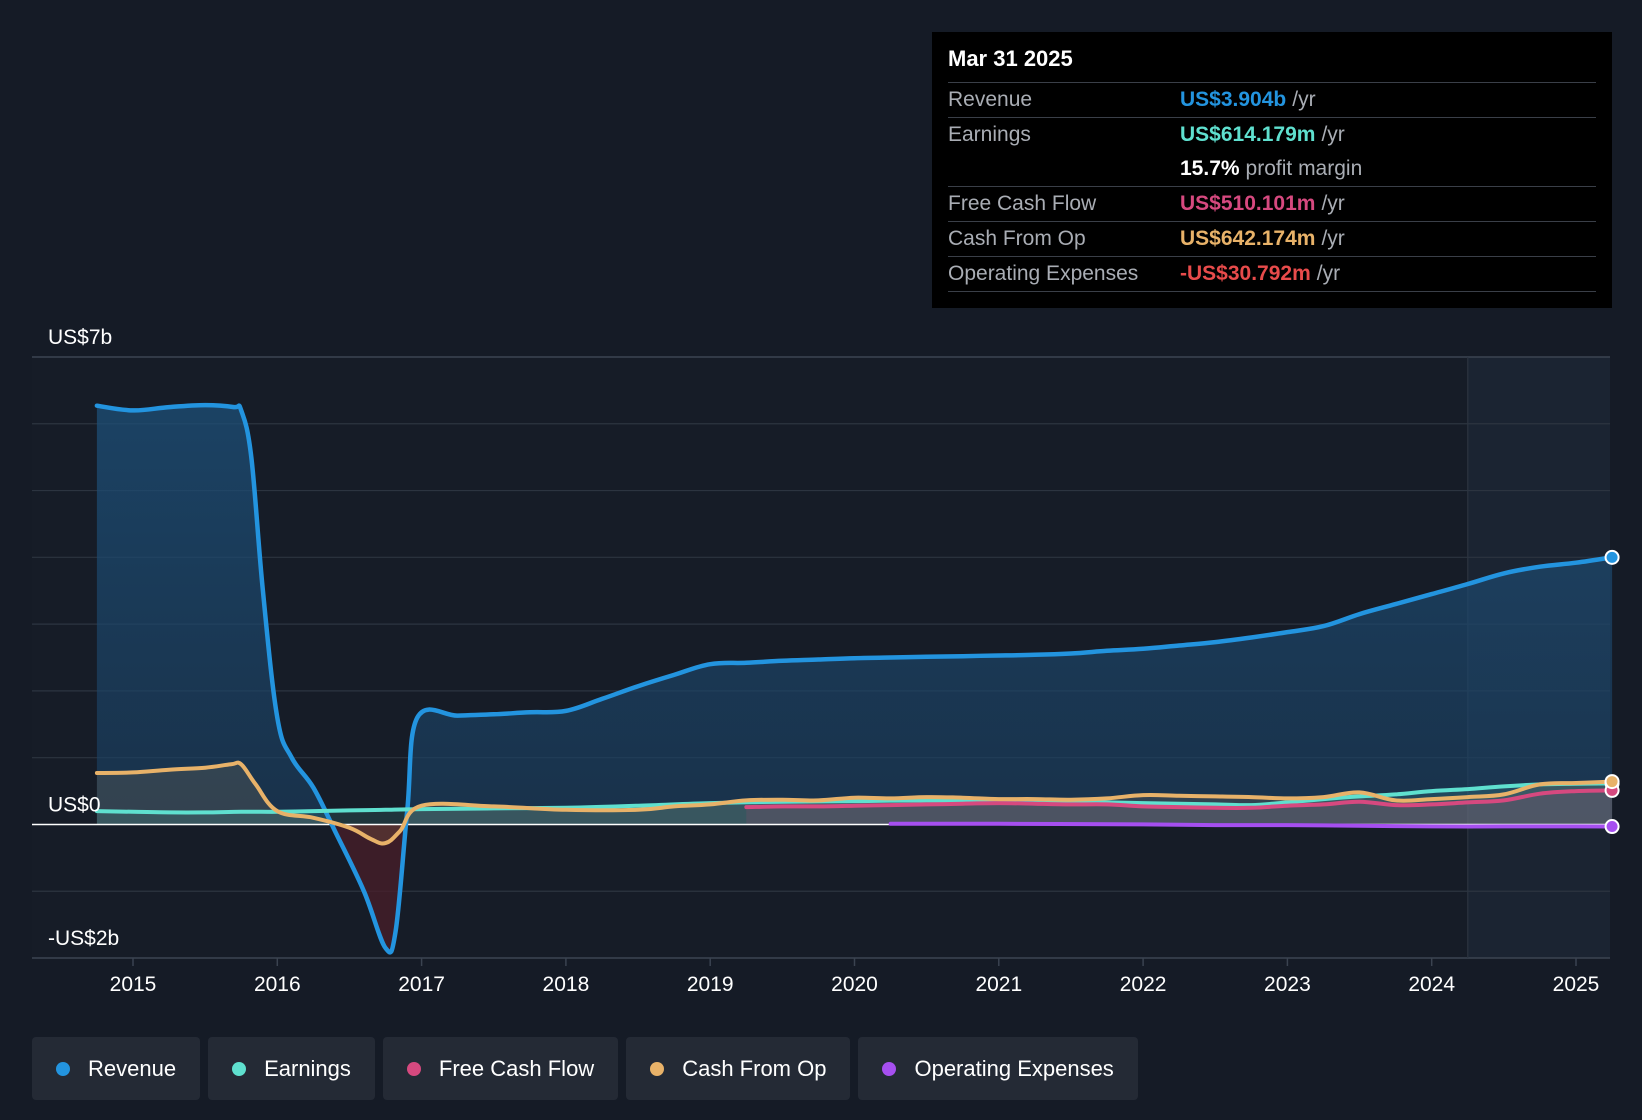  What do you see at coordinates (1210, 168) in the screenshot?
I see `tooltip-value: 15.7%` at bounding box center [1210, 168].